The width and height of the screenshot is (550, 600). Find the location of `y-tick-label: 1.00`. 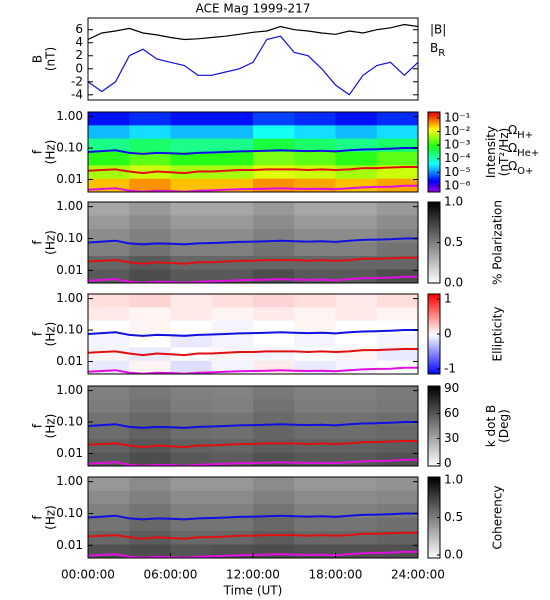

y-tick-label: 1.00 is located at coordinates (69, 390).